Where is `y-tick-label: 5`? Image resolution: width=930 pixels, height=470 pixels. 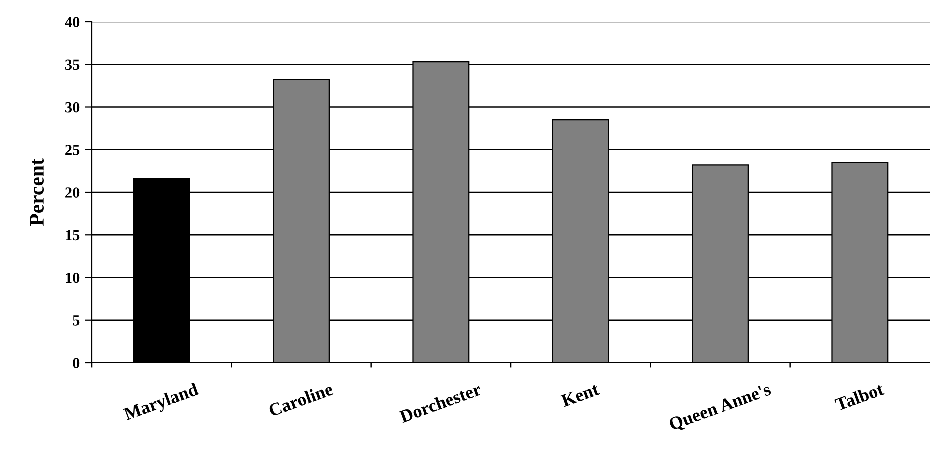
y-tick-label: 5 is located at coordinates (76, 321).